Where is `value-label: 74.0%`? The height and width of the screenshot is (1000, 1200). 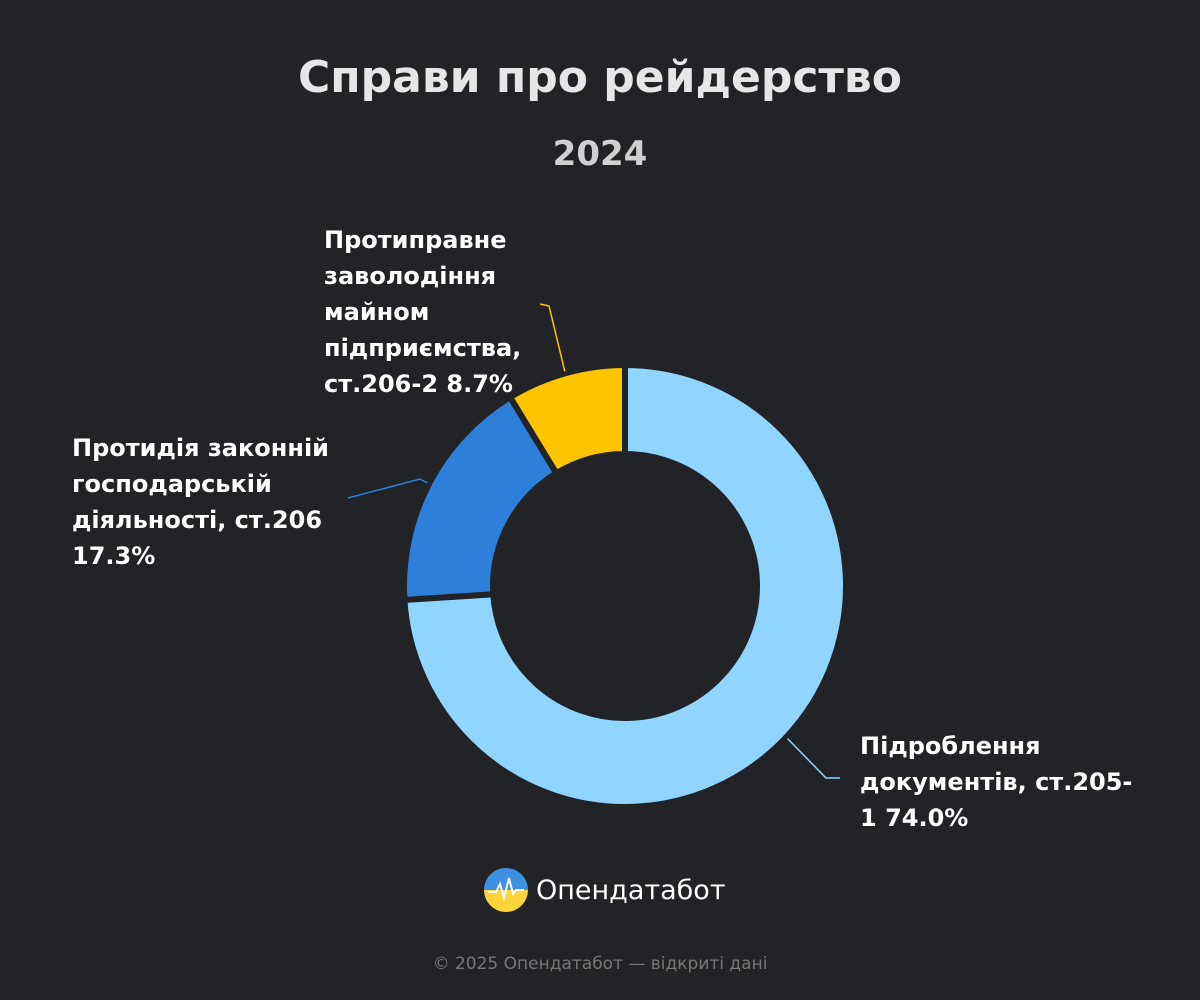 value-label: 74.0% is located at coordinates (927, 818).